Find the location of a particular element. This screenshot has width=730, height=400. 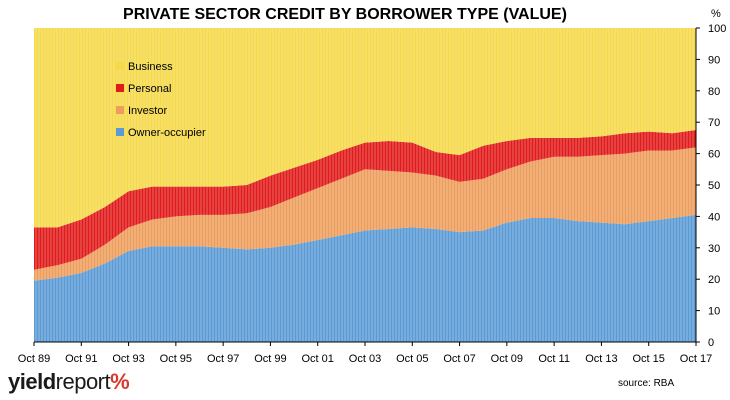

legend-label: Personal is located at coordinates (149, 89).